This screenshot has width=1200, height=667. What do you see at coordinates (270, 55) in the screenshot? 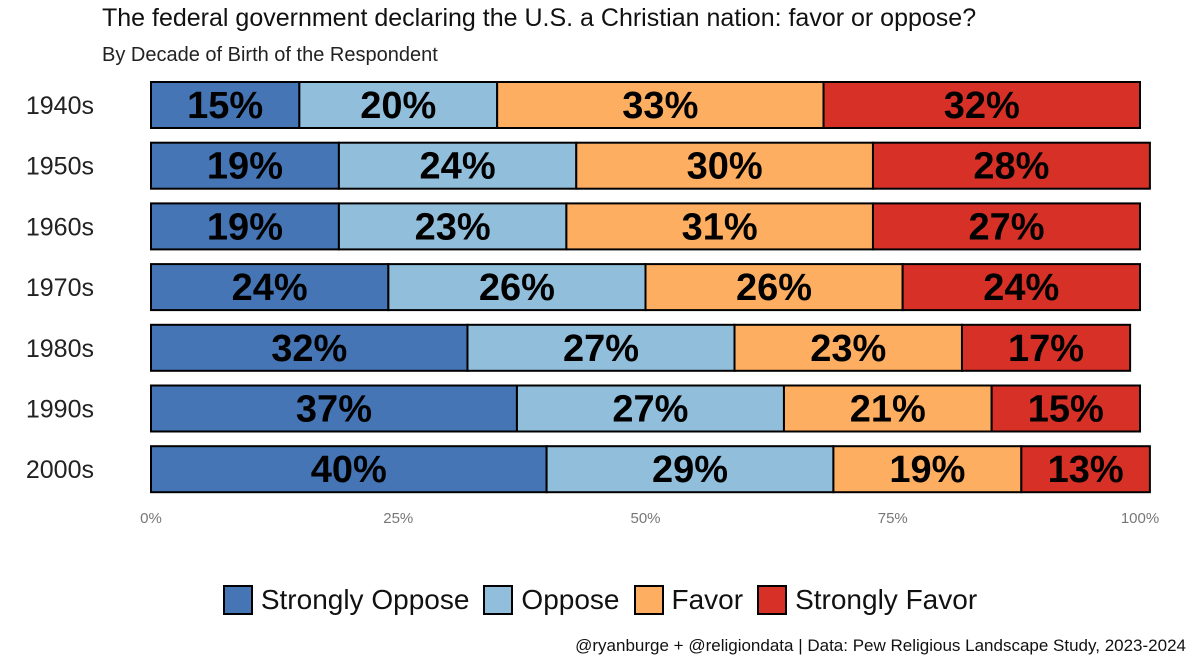
I see `chart-subtitle: By Decade of Birth of the Respondent` at bounding box center [270, 55].